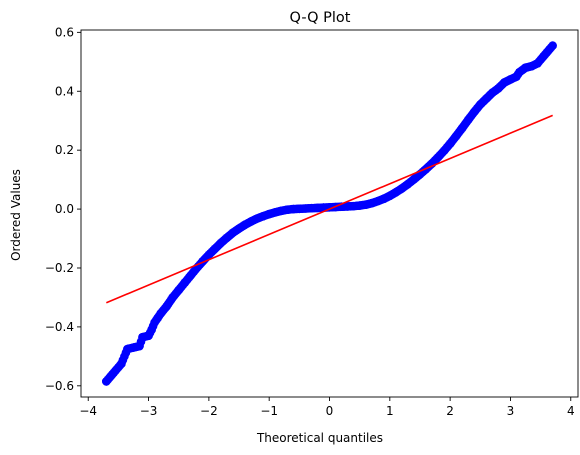  Describe the element at coordinates (330, 411) in the screenshot. I see `x-tick-label: 0` at that location.